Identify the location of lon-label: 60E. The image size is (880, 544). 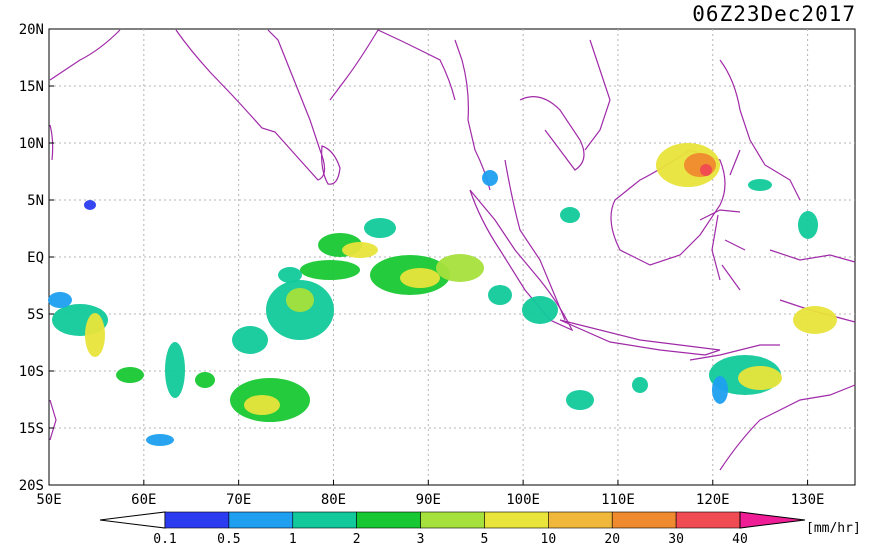
(143, 500).